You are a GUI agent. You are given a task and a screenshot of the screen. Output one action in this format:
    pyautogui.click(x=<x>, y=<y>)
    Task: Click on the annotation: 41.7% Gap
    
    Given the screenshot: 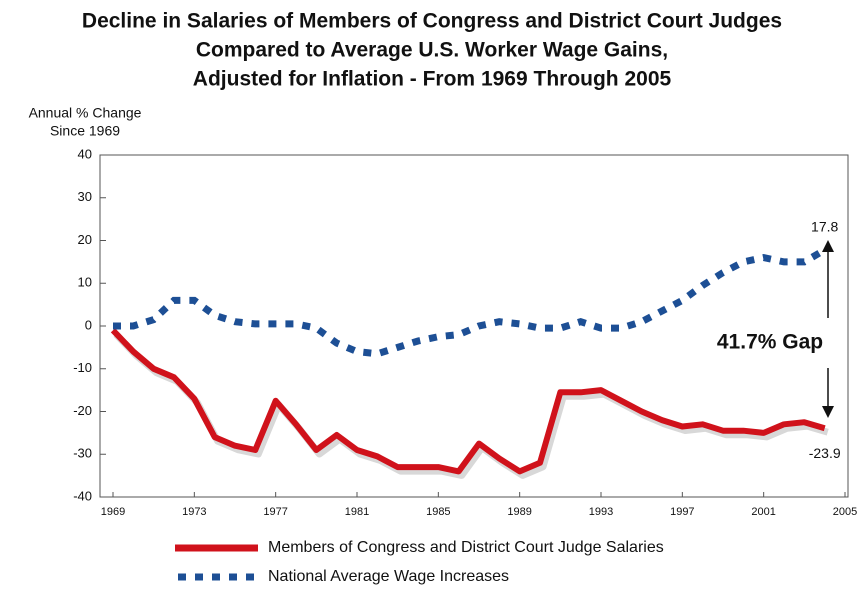 What is the action you would take?
    pyautogui.click(x=770, y=342)
    